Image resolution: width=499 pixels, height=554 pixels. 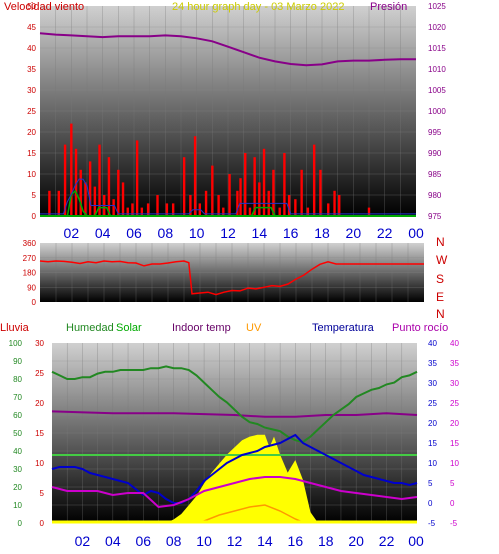 What do you see at coordinates (250, 513) in the screenshot?
I see `uv-line` at bounding box center [250, 513].